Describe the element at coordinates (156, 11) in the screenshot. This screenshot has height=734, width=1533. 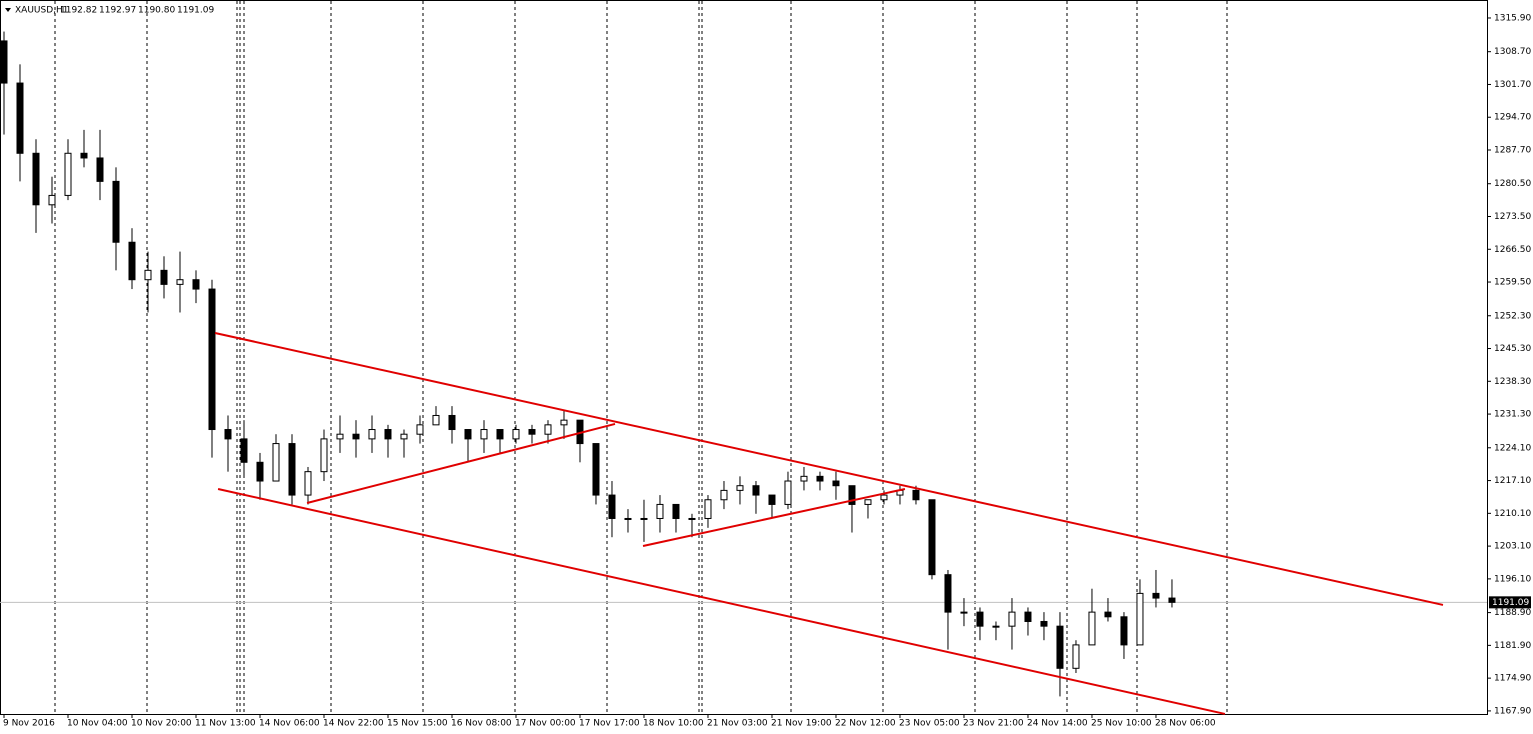
I see `low-value: 1190.80` at that location.